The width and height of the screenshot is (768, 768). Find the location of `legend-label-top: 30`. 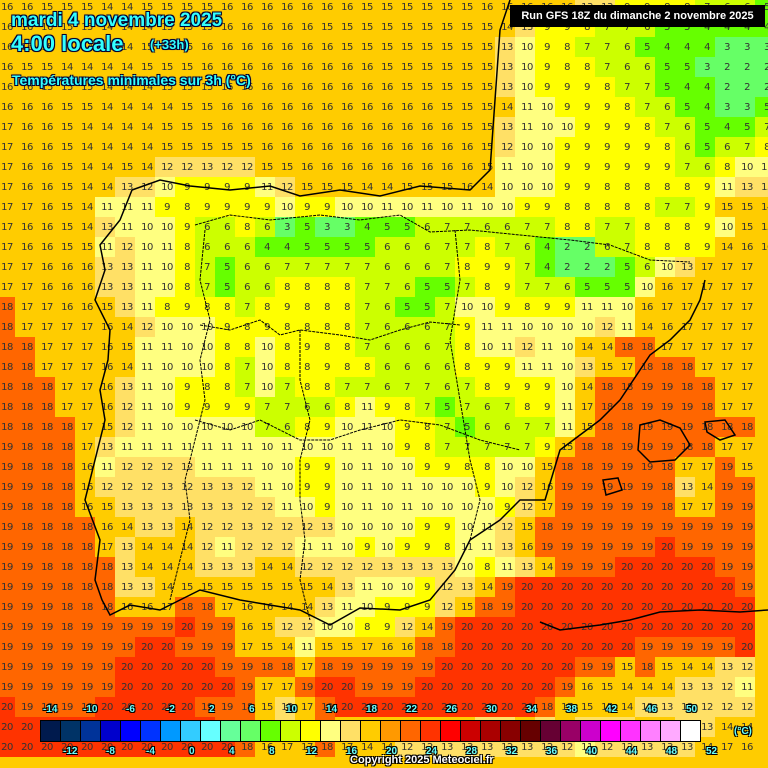

legend-label-top: 30 is located at coordinates (492, 709).